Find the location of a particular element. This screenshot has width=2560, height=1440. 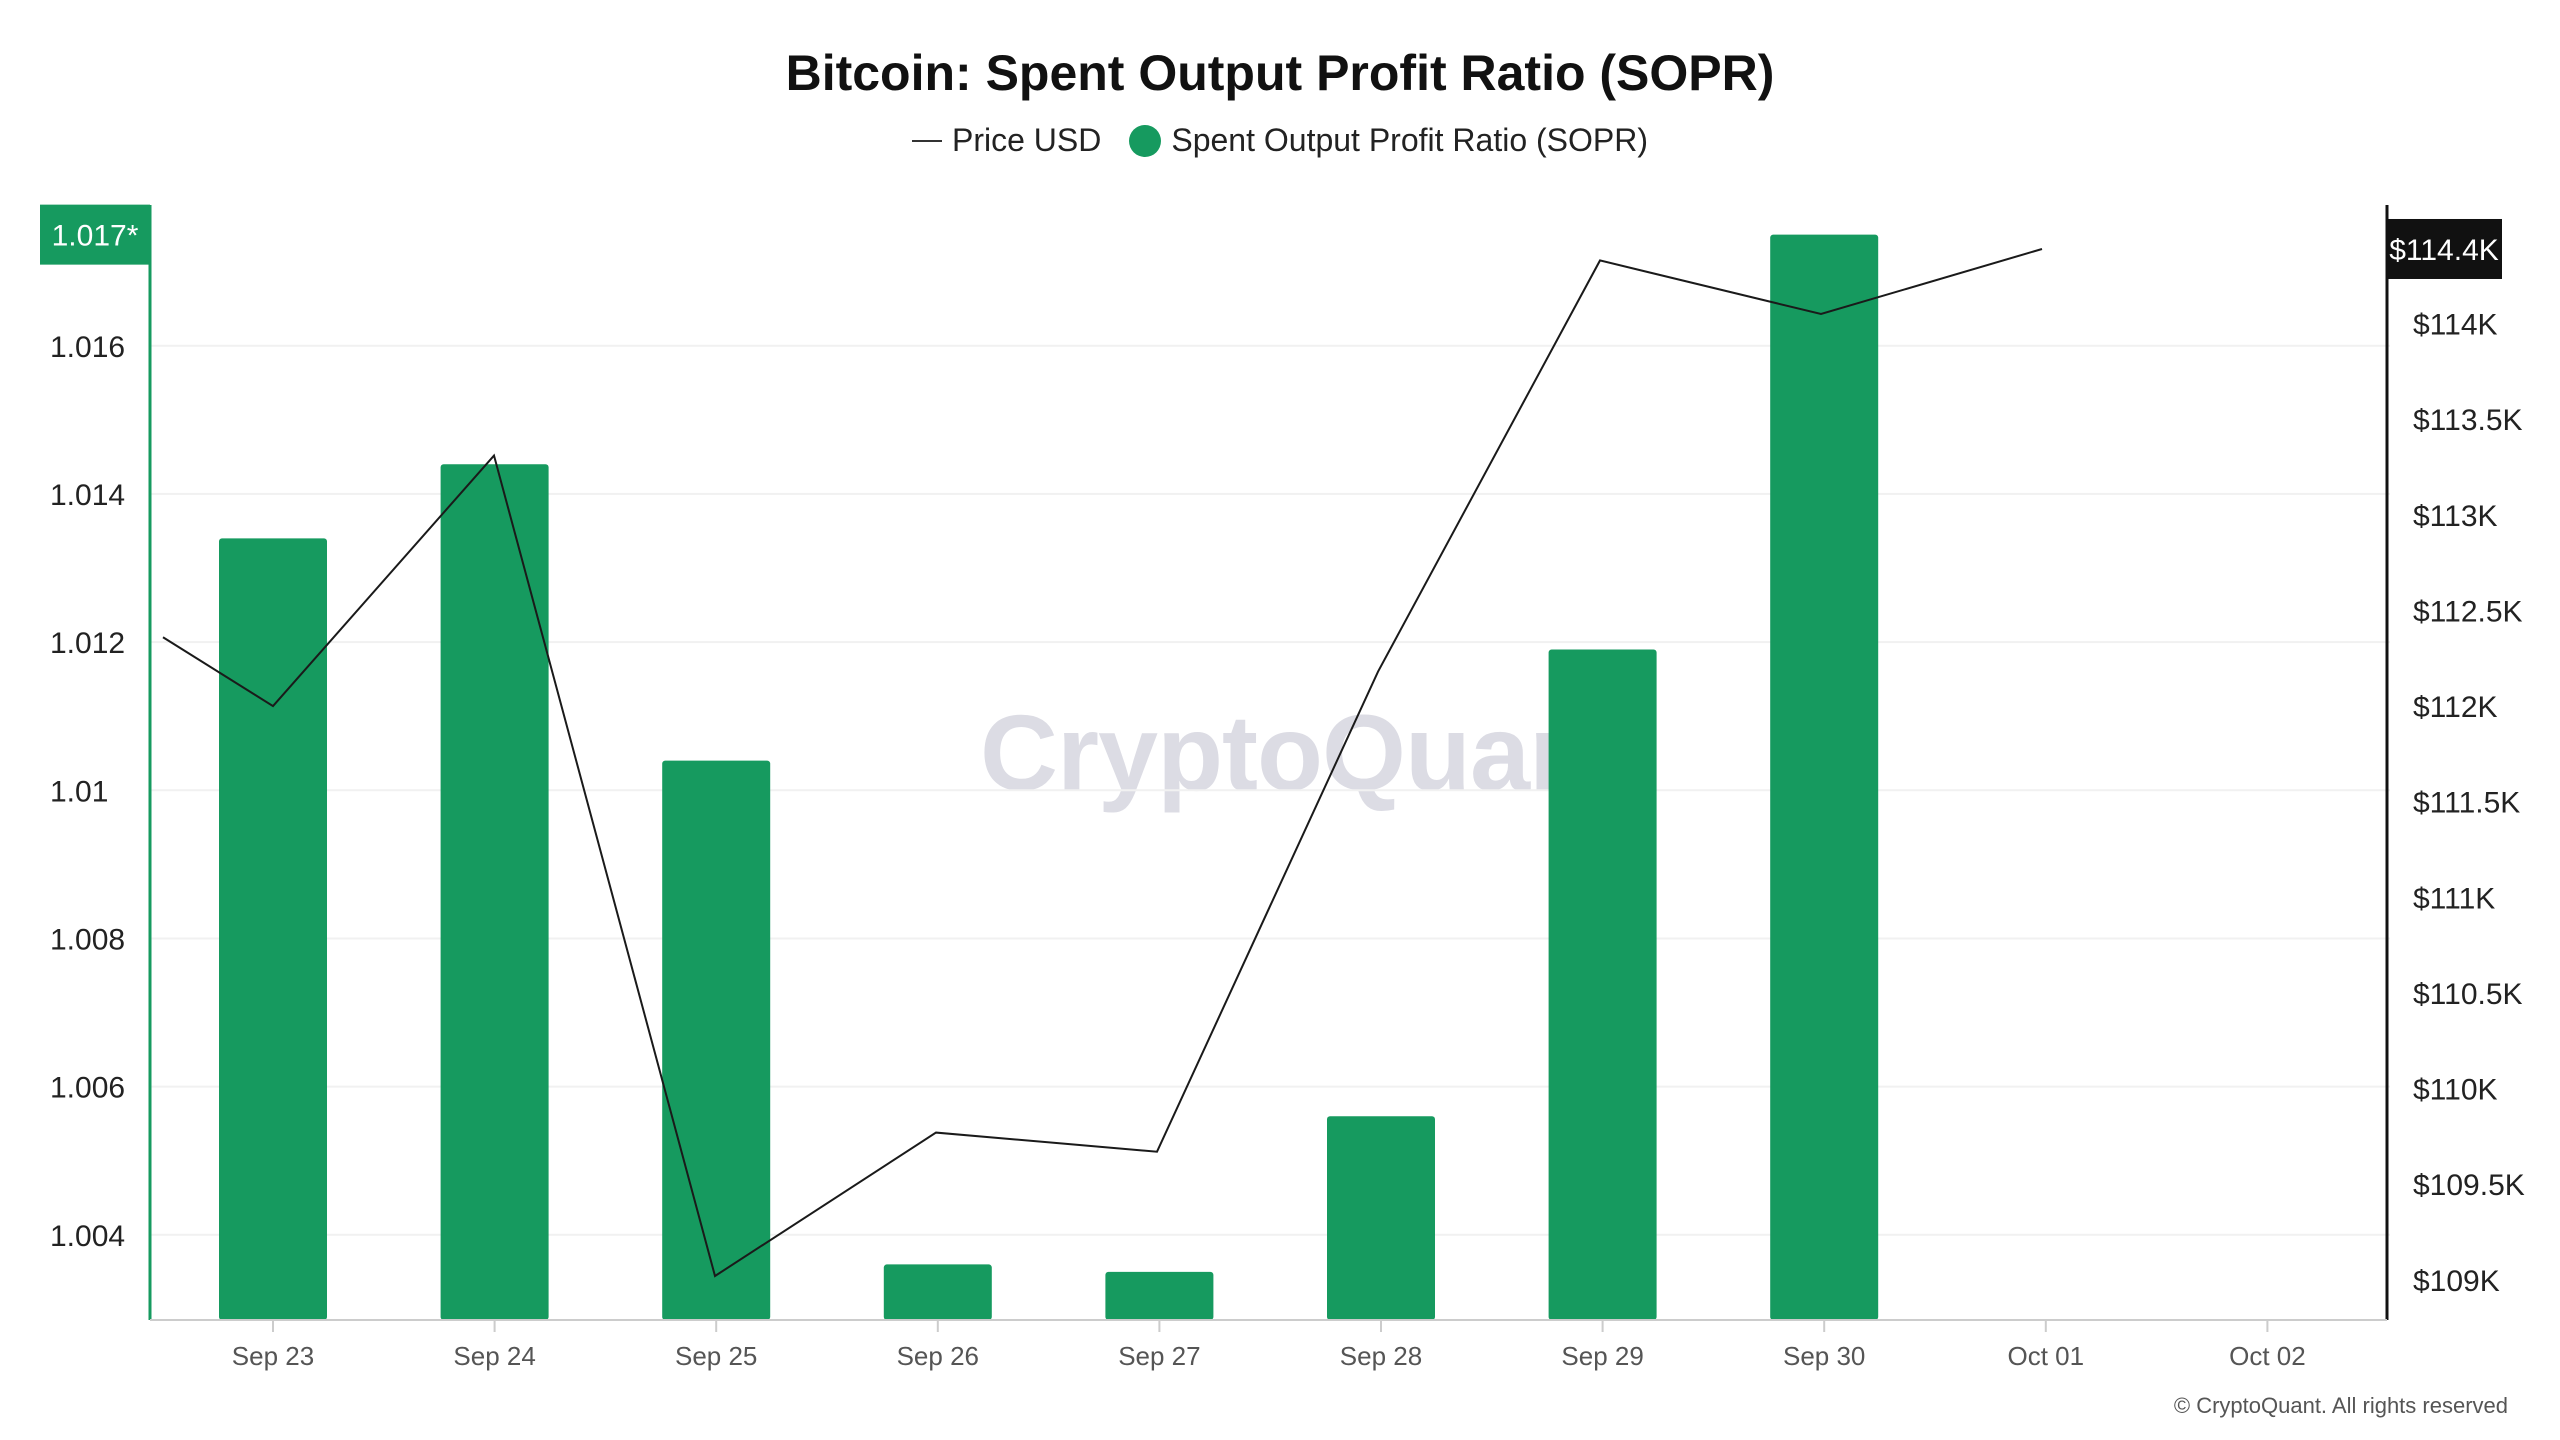

watermark: CryptoQuant is located at coordinates (1305, 752).